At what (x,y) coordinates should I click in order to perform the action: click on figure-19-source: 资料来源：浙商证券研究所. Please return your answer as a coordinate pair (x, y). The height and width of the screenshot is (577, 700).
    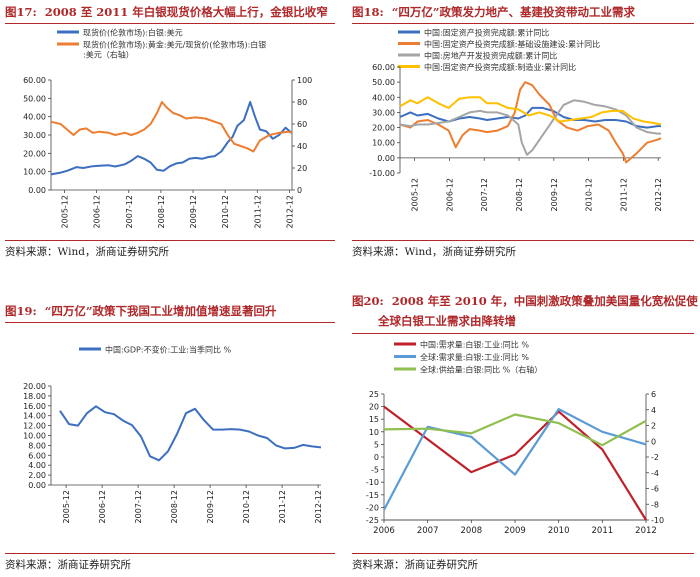
    Looking at the image, I should click on (68, 565).